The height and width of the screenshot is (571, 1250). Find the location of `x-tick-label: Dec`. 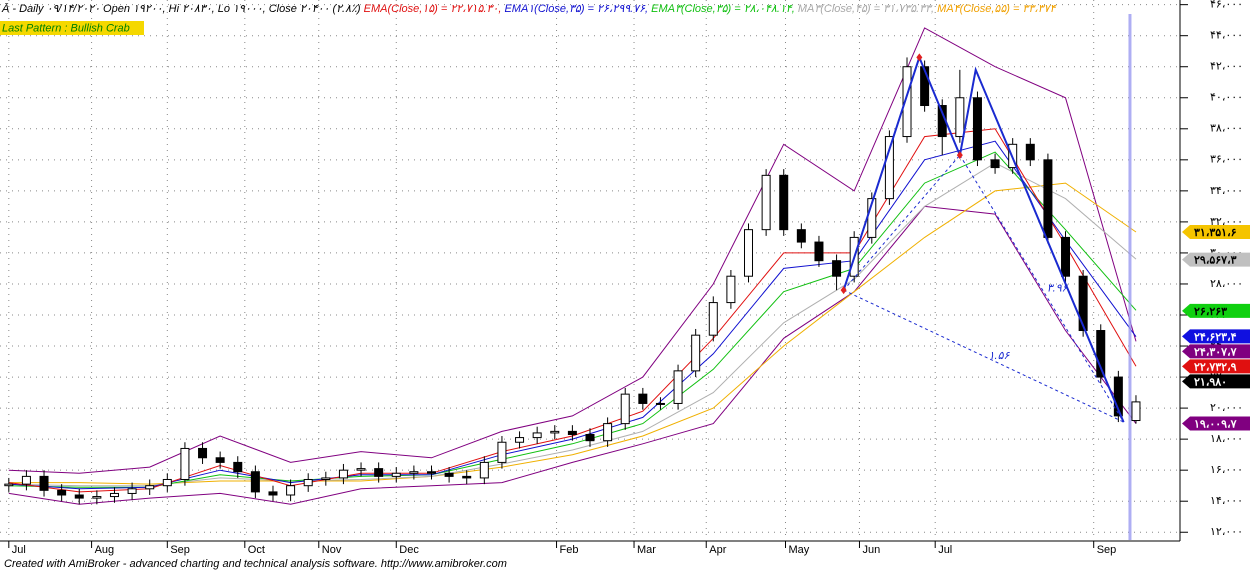

x-tick-label: Dec is located at coordinates (409, 550).